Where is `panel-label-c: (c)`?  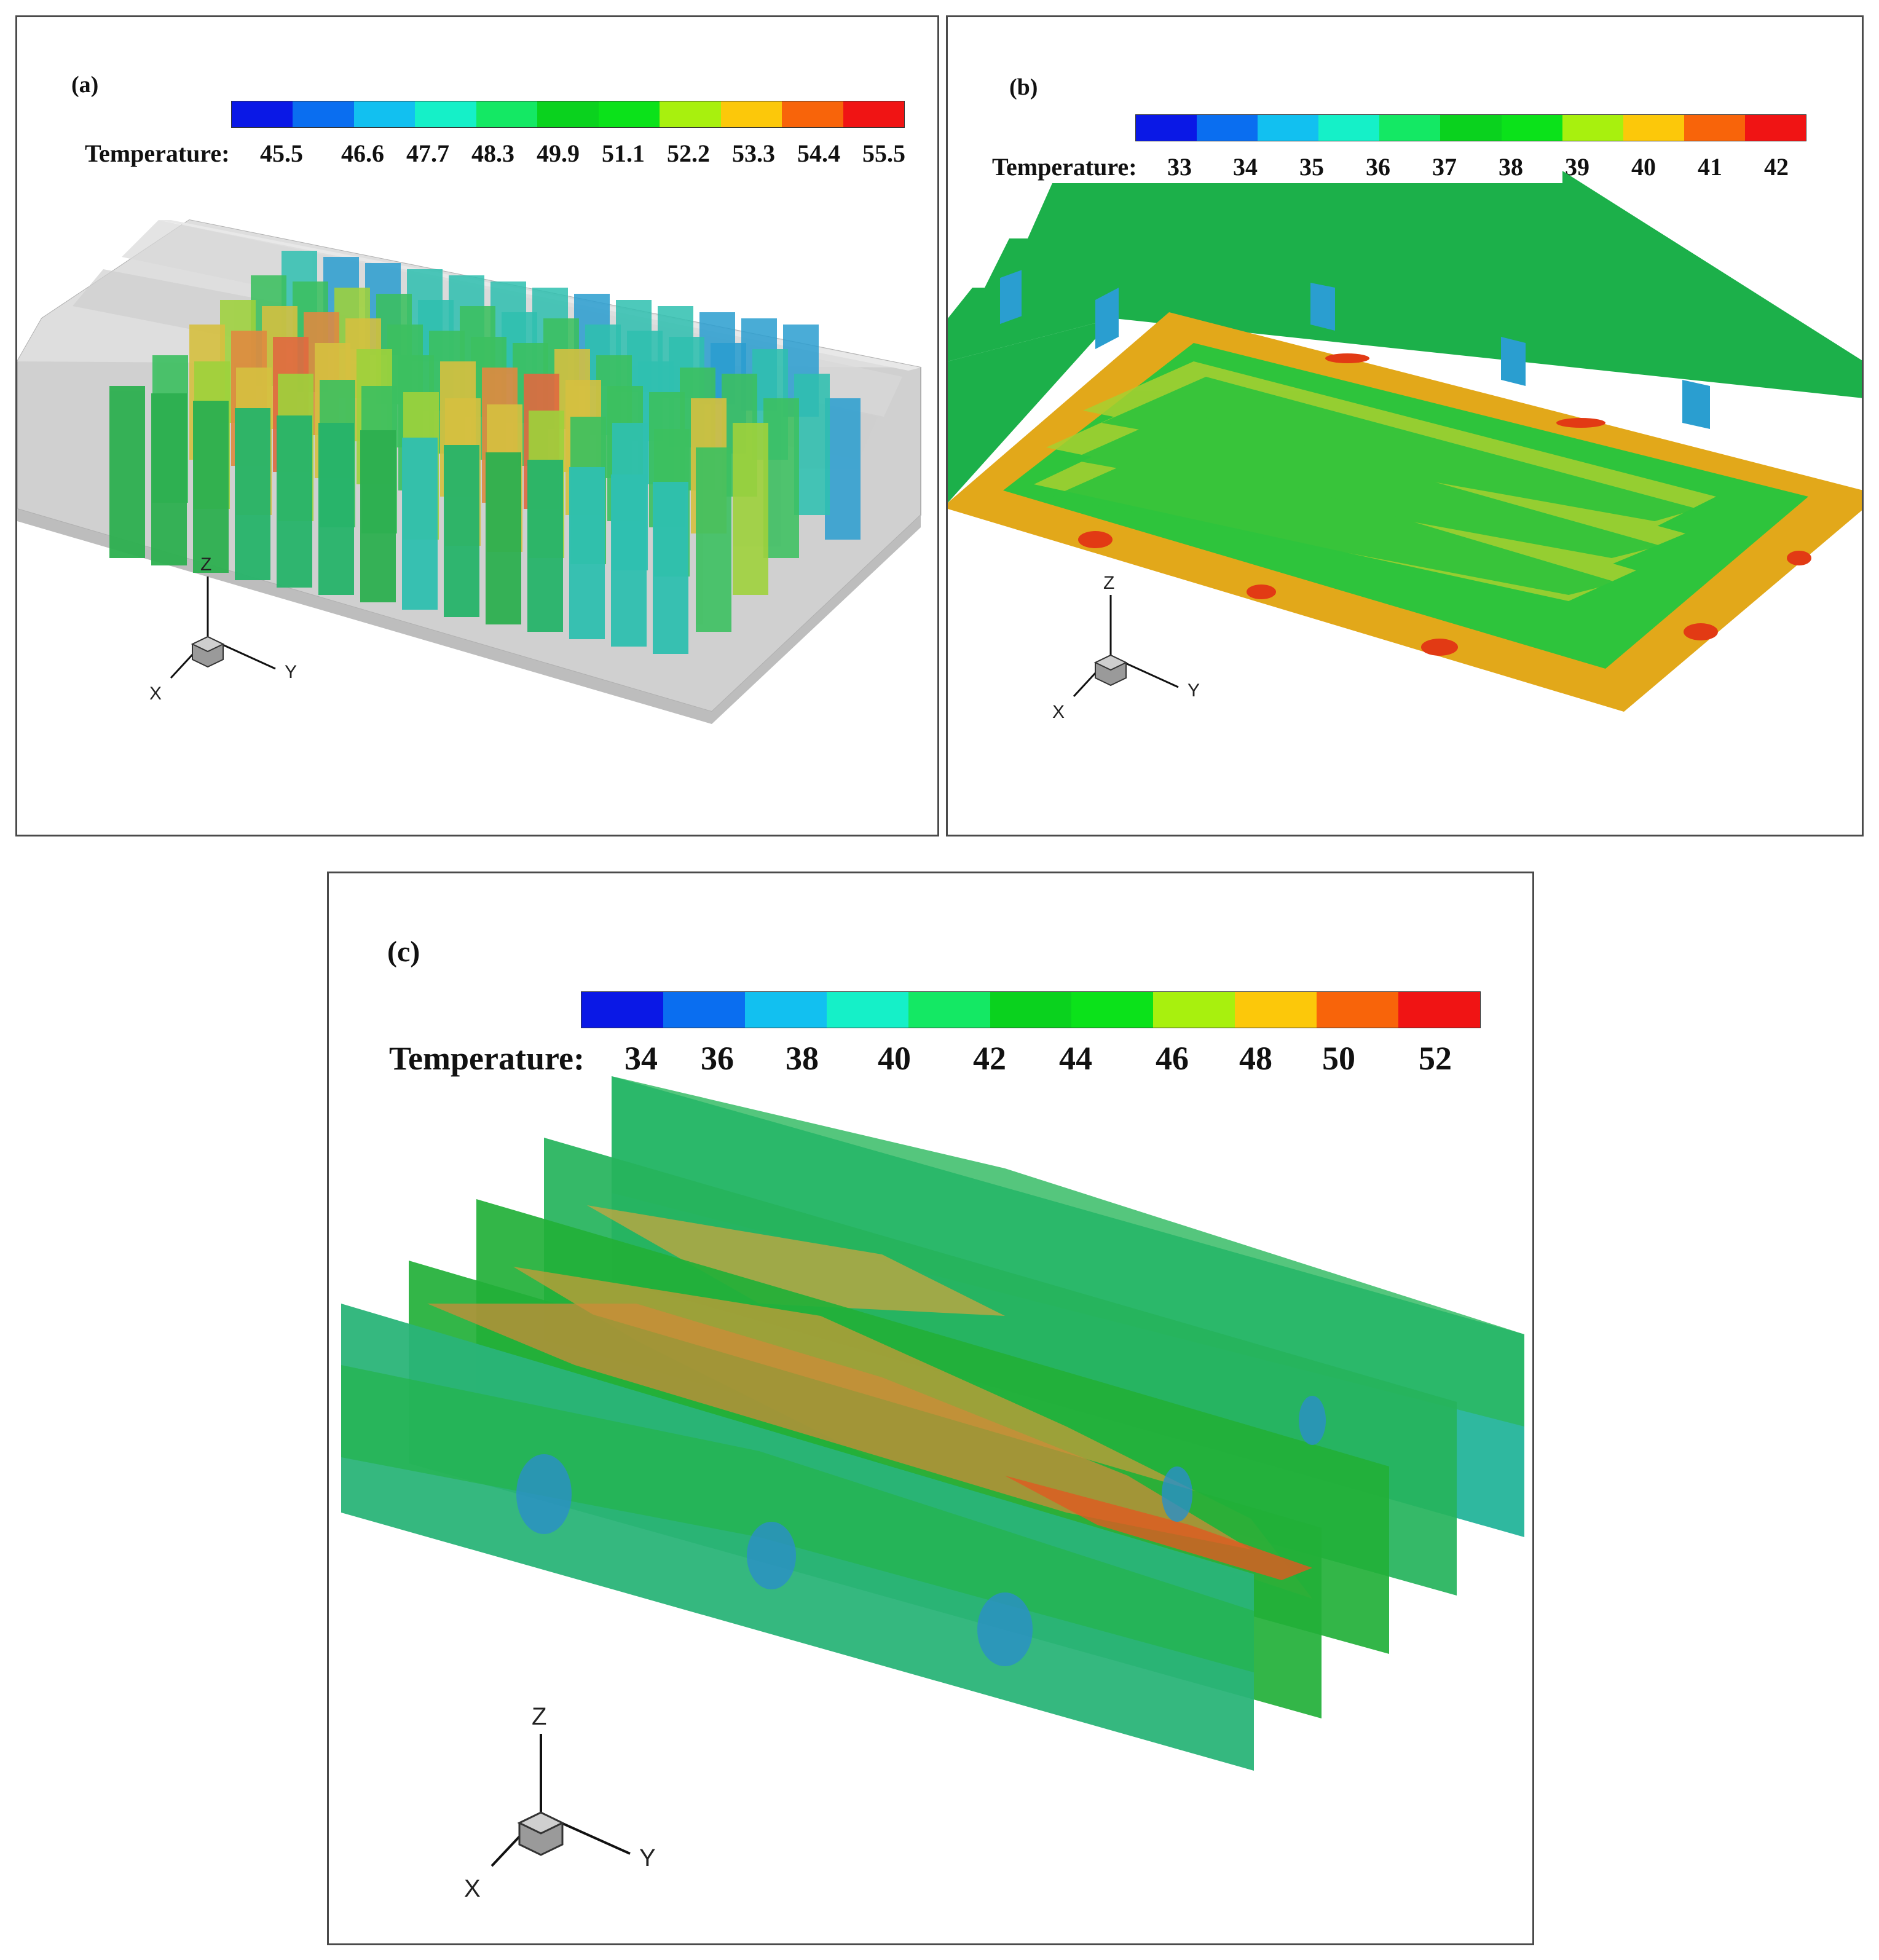
panel-label-c: (c) is located at coordinates (404, 951).